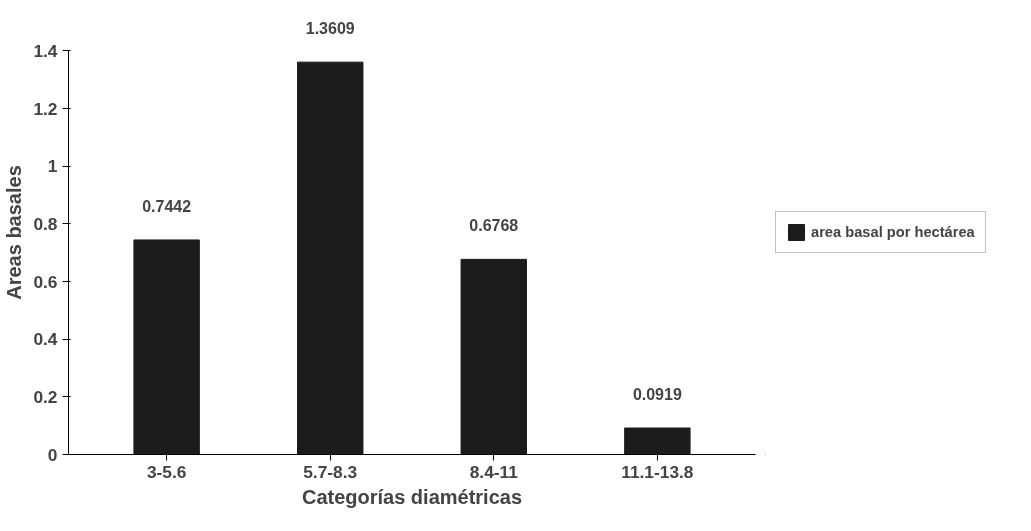 The width and height of the screenshot is (1031, 531). Describe the element at coordinates (52, 166) in the screenshot. I see `y-tick-label: 1` at that location.